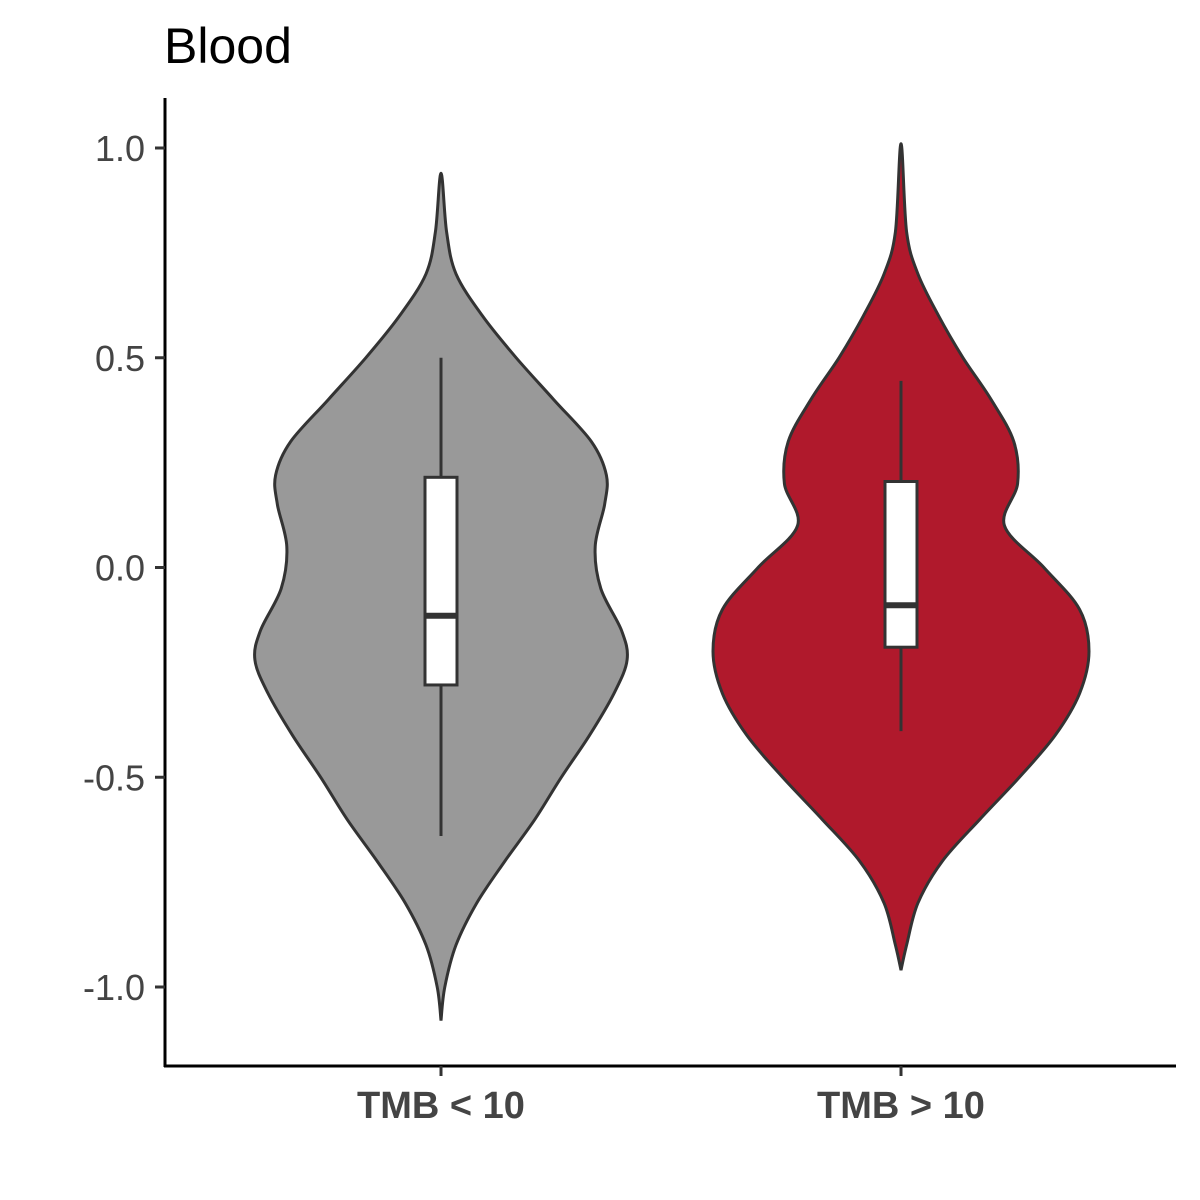 The height and width of the screenshot is (1200, 1200). I want to click on y-axis-ticks: 1.0 0.5 0.0 -0.5 -1.0, so click(124, 568).